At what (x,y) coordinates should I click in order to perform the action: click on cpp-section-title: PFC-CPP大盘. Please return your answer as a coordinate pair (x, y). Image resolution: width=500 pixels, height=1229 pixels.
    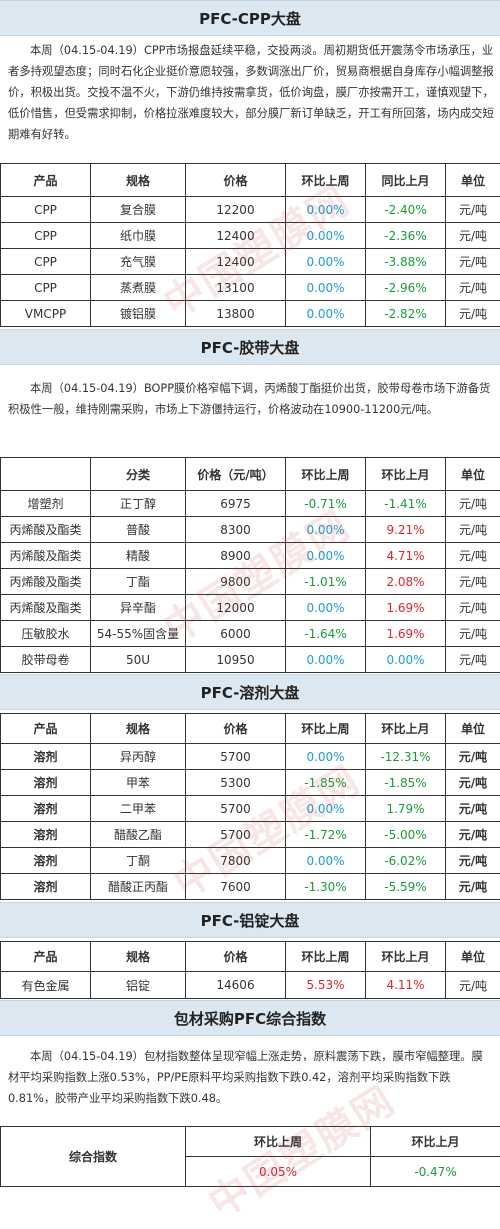
    Looking at the image, I should click on (250, 18).